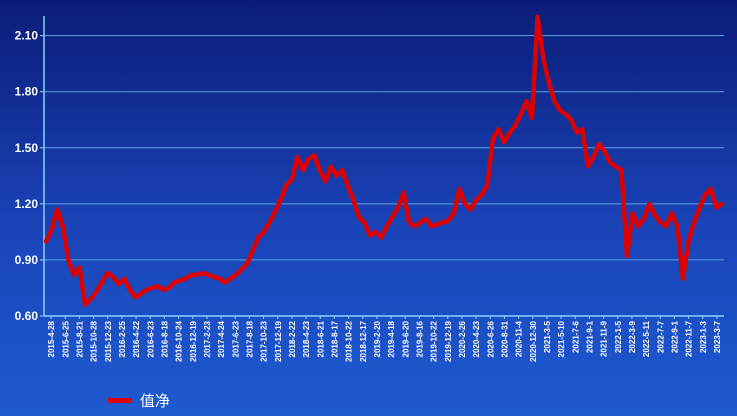  Describe the element at coordinates (320, 338) in the screenshot. I see `x-tick-label: 2018-6-21` at that location.